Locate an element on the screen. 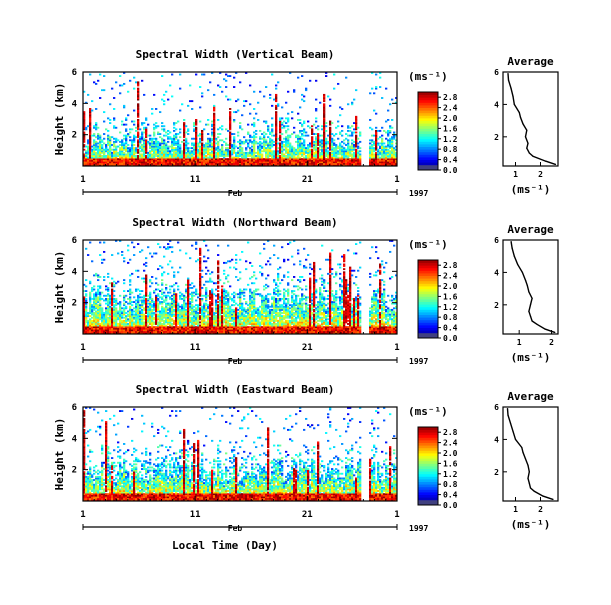  y-tick-label: 2 is located at coordinates (74, 136).